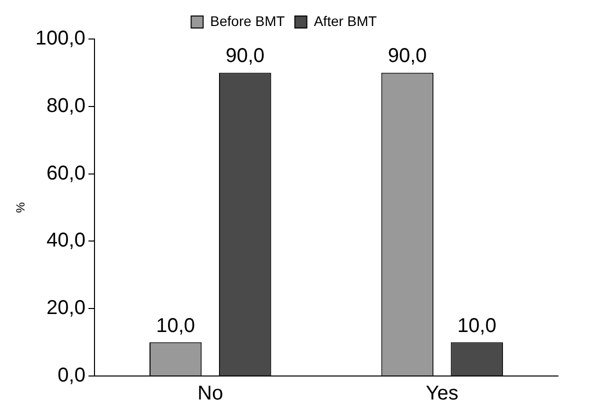 This screenshot has height=417, width=598. Describe the element at coordinates (346, 20) in the screenshot. I see `legend-label: After BMT` at that location.